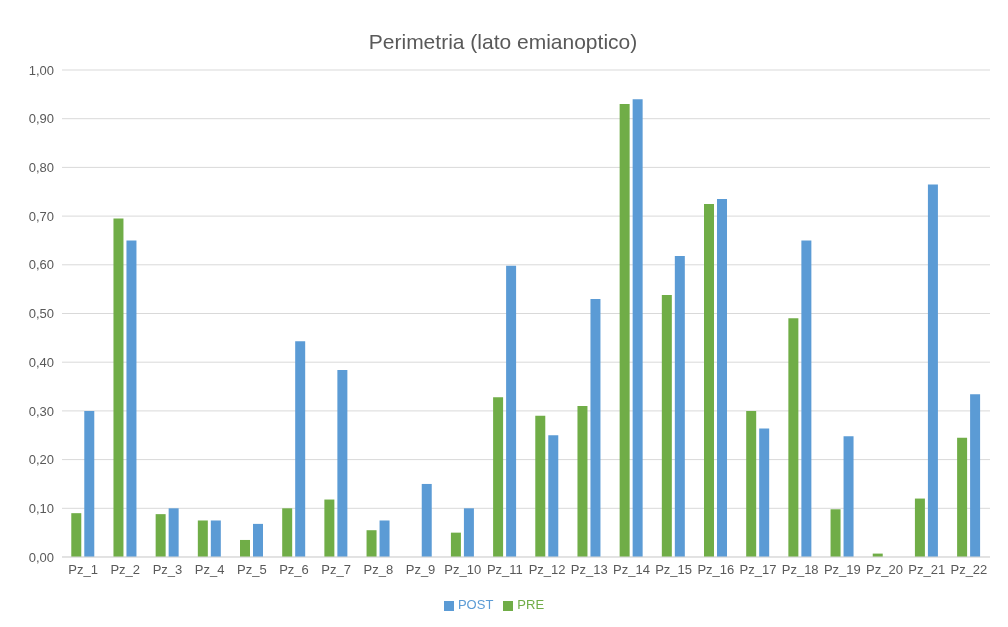  What do you see at coordinates (125, 570) in the screenshot?
I see `x-tick-label: Pz_2` at bounding box center [125, 570].